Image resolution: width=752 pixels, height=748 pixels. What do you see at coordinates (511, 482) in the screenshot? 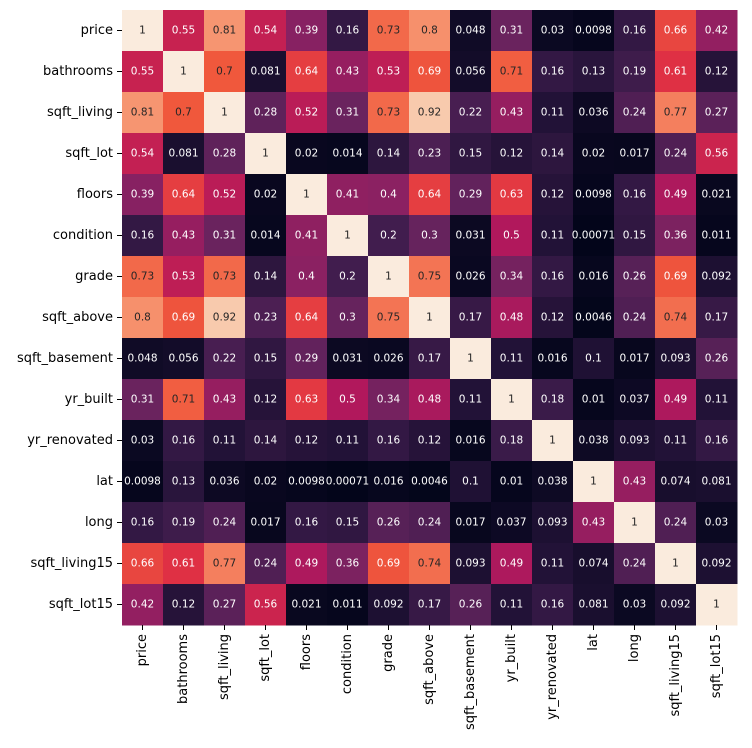
I see `cell-value-label: 0.01` at bounding box center [511, 482].